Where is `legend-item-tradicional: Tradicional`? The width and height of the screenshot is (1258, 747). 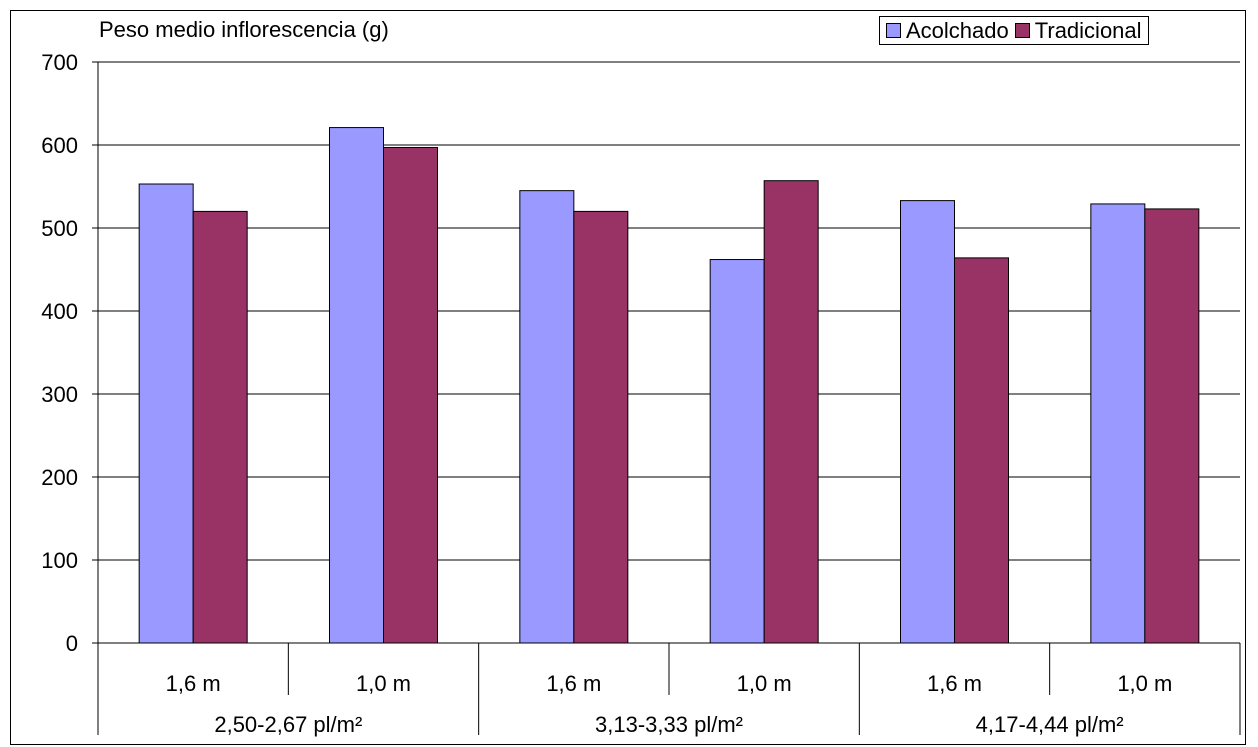 legend-item-tradicional: Tradicional is located at coordinates (1078, 30).